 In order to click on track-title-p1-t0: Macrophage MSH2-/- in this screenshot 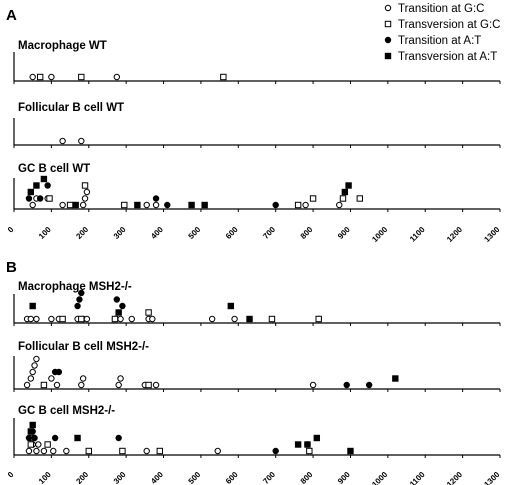, I will do `click(75, 287)`.